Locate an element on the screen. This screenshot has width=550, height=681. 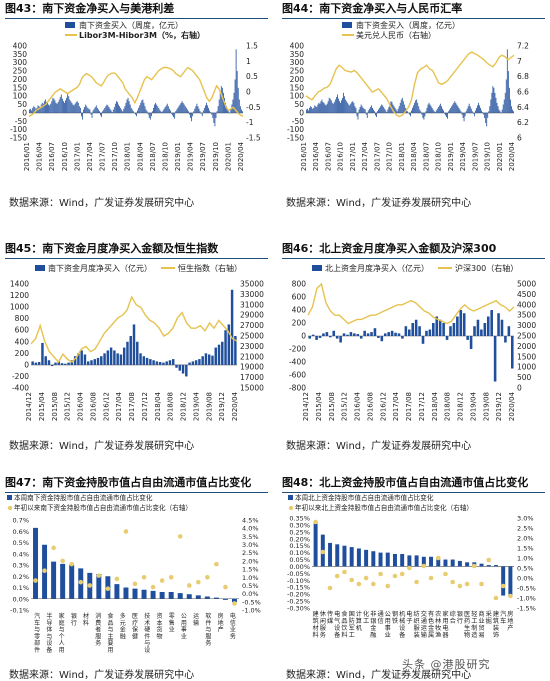
figure-title: 图48：北上资金持股市值占自由流通市值占比变化 is located at coordinates (413, 483).